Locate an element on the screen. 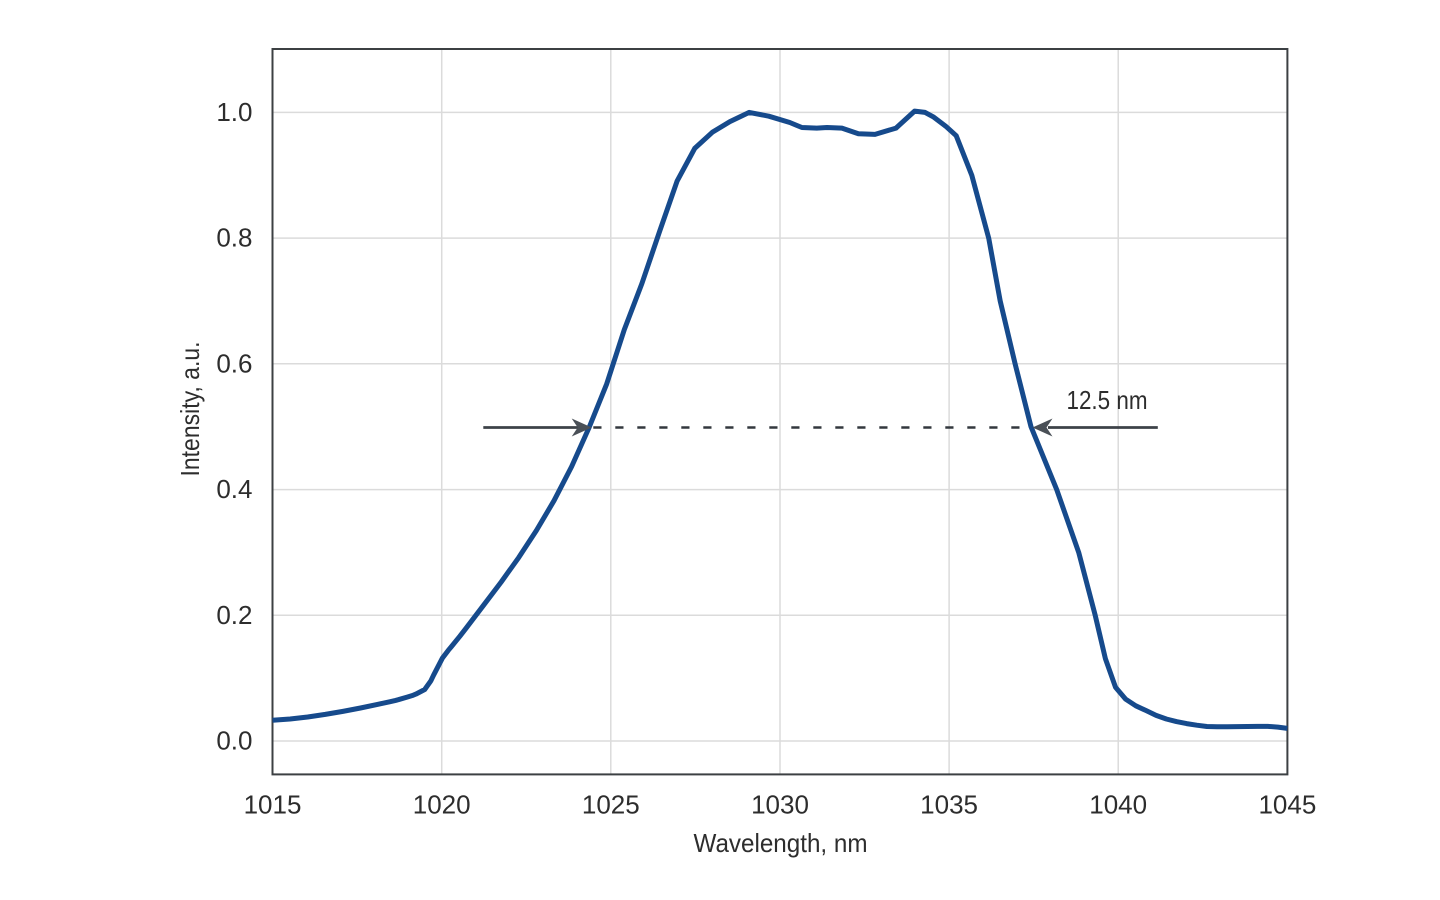 This screenshot has width=1440, height=900. svg-text: 0.8 is located at coordinates (234, 238).